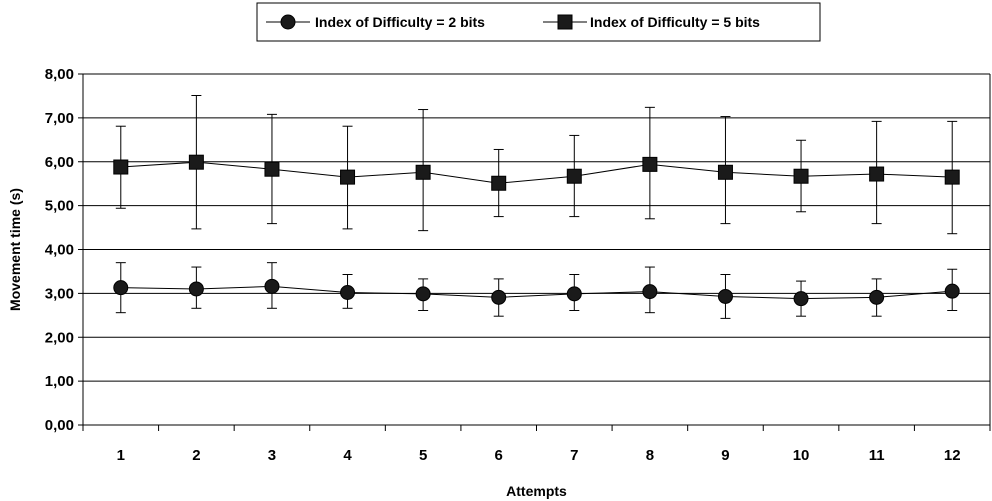 This screenshot has height=501, width=992. Describe the element at coordinates (121, 455) in the screenshot. I see `x-tick-label: 1` at that location.